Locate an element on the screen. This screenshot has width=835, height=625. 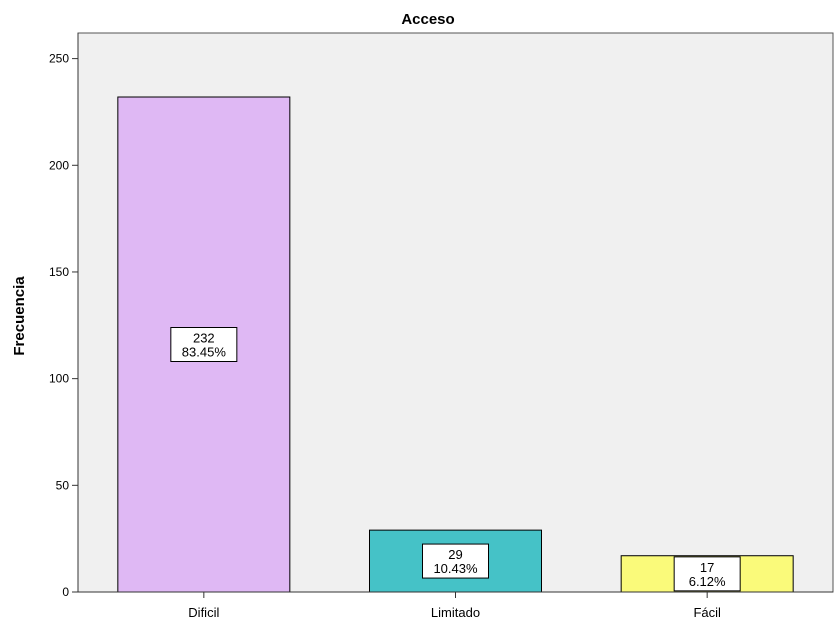
data-label-count: 17 is located at coordinates (707, 567).